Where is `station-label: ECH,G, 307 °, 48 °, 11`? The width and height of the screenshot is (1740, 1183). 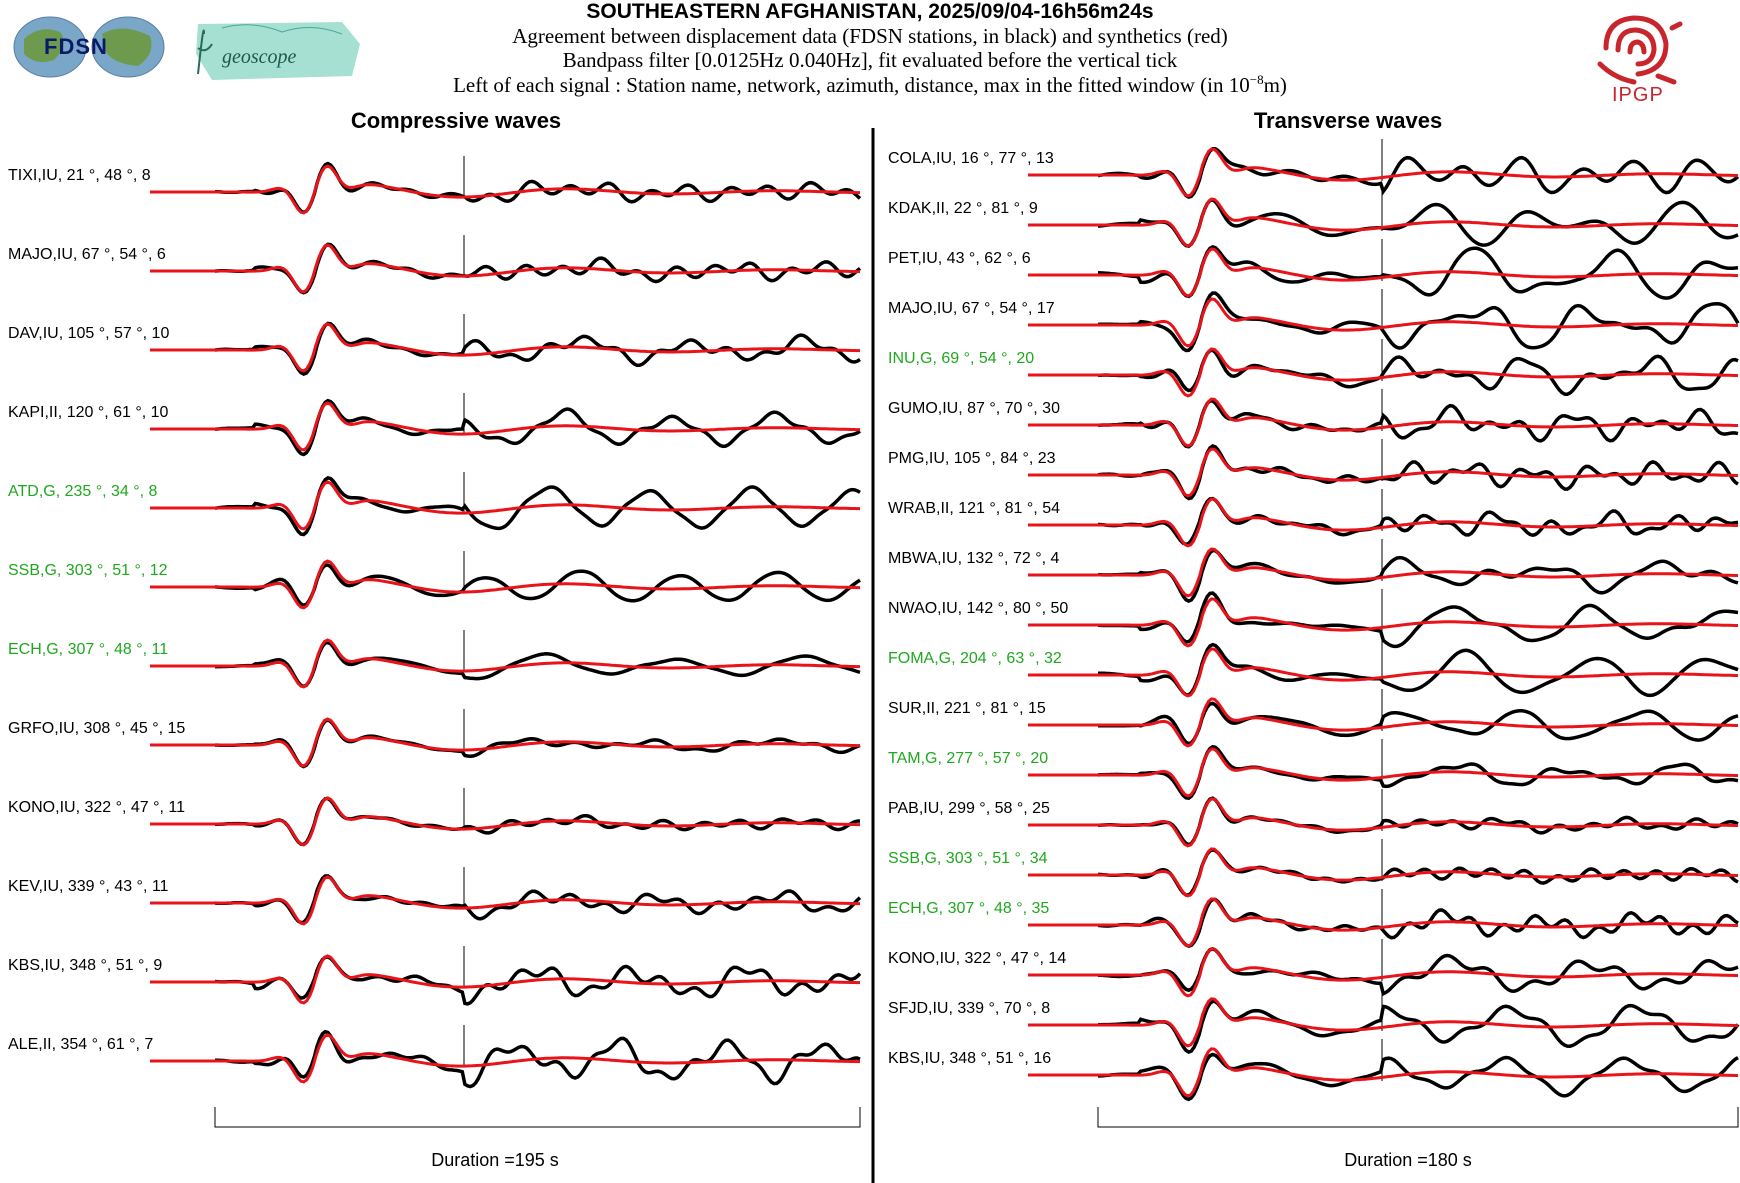 station-label: ECH,G, 307 °, 48 °, 11 is located at coordinates (88, 649).